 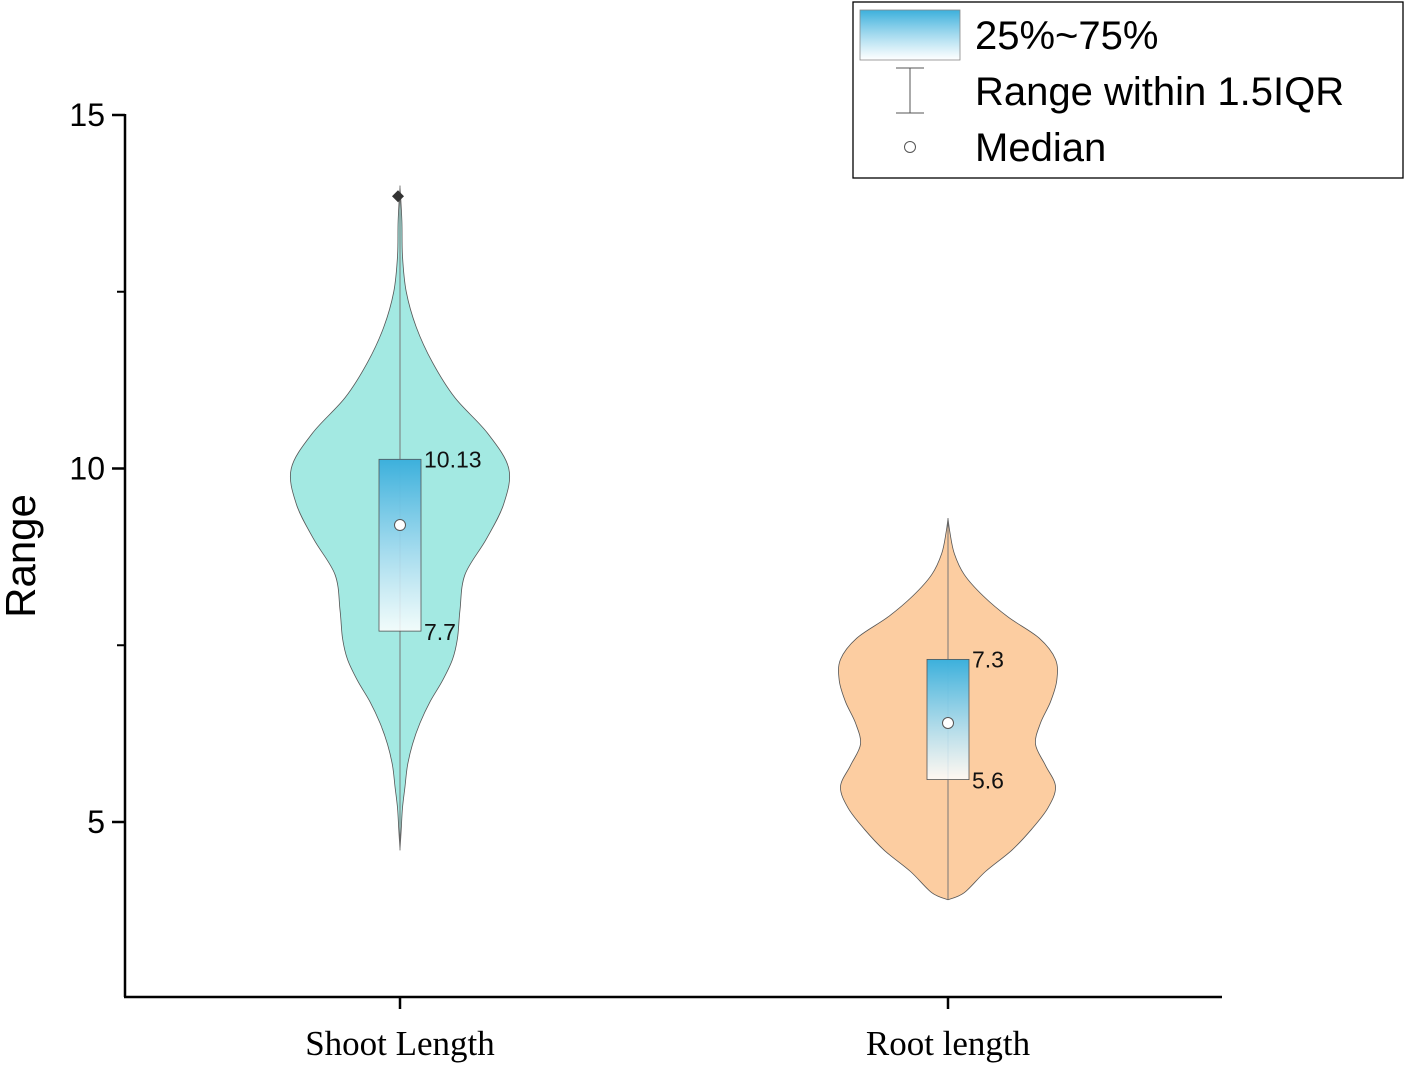 What do you see at coordinates (400, 1043) in the screenshot?
I see `x-tick-label: Shoot Length` at bounding box center [400, 1043].